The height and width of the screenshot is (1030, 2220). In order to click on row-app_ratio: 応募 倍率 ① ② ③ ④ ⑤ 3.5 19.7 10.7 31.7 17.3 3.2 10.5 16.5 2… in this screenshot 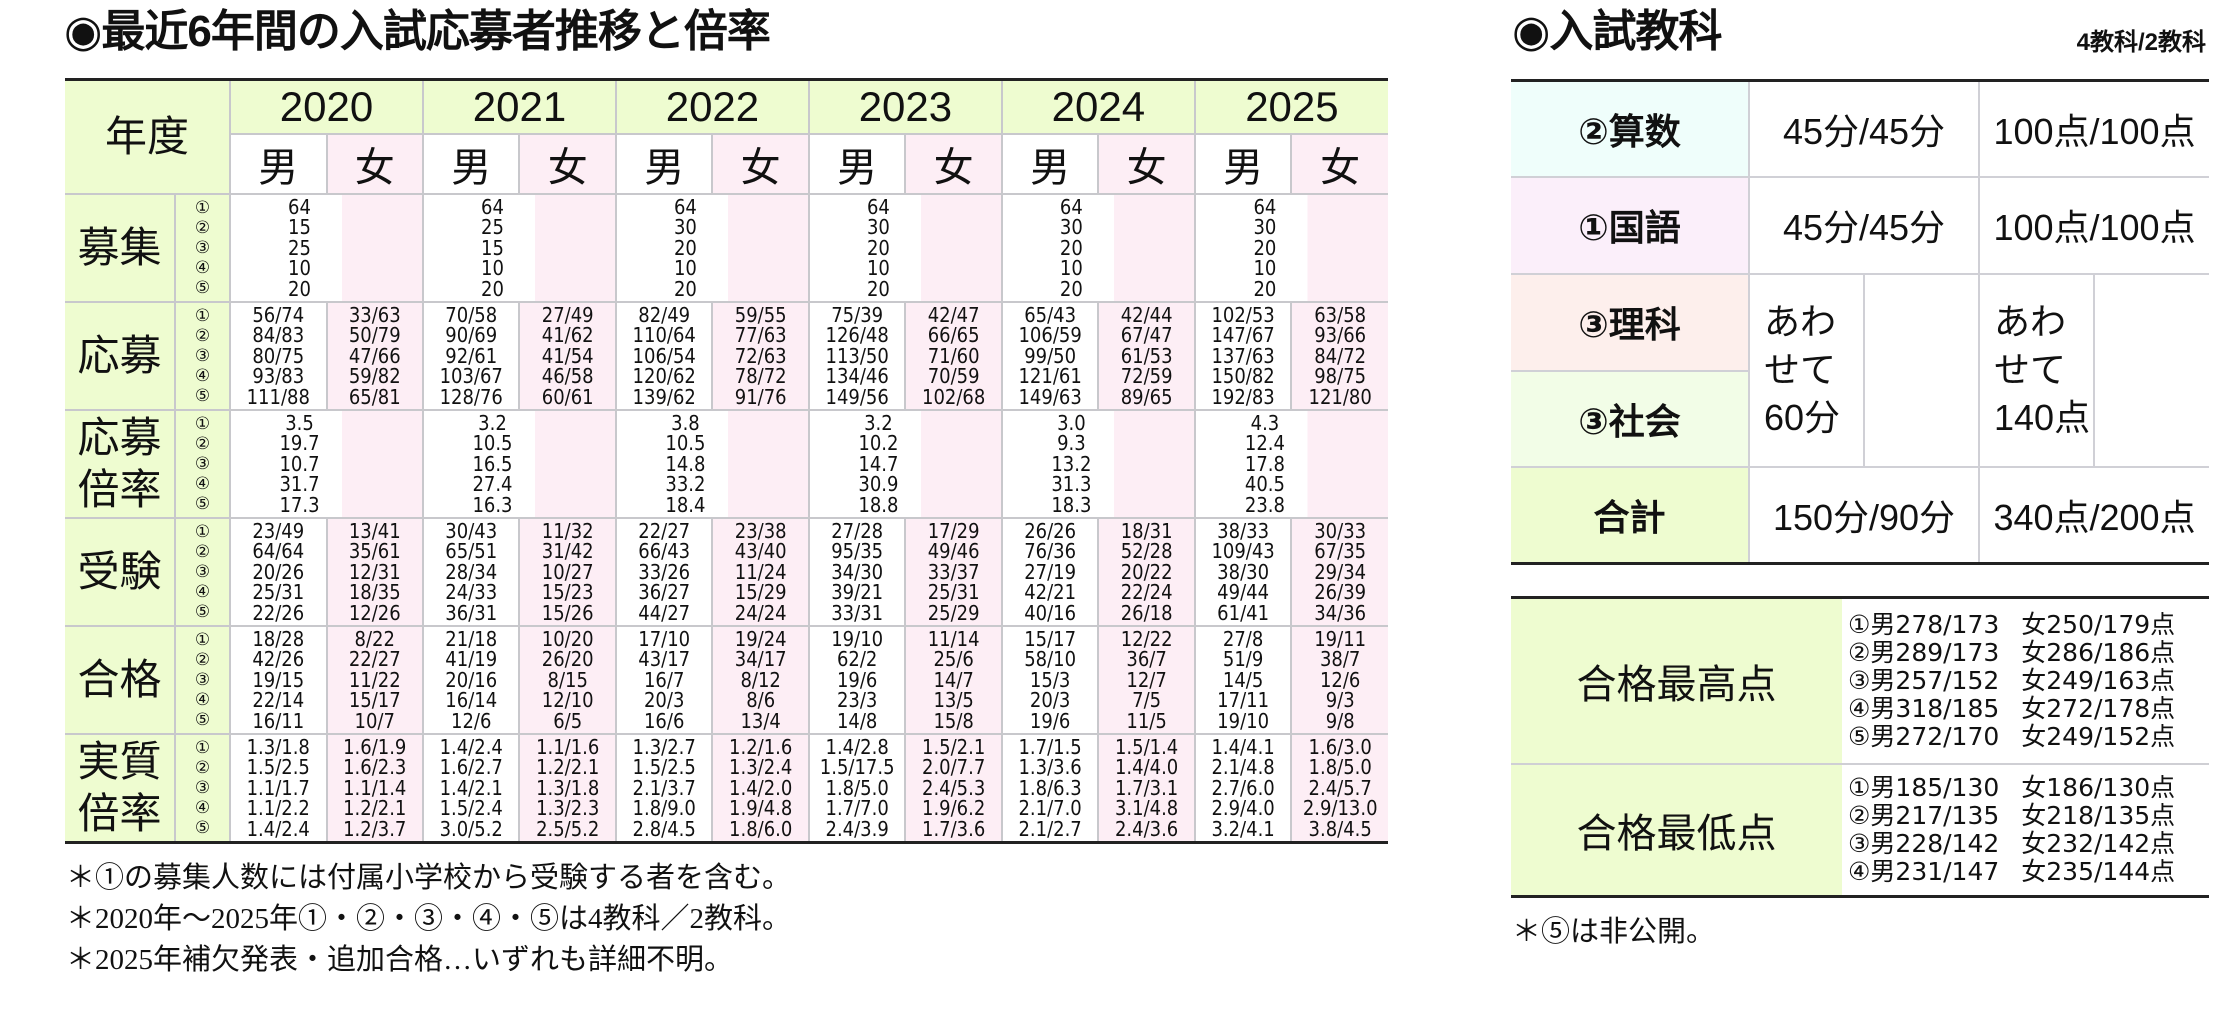, I will do `click(726, 464)`.